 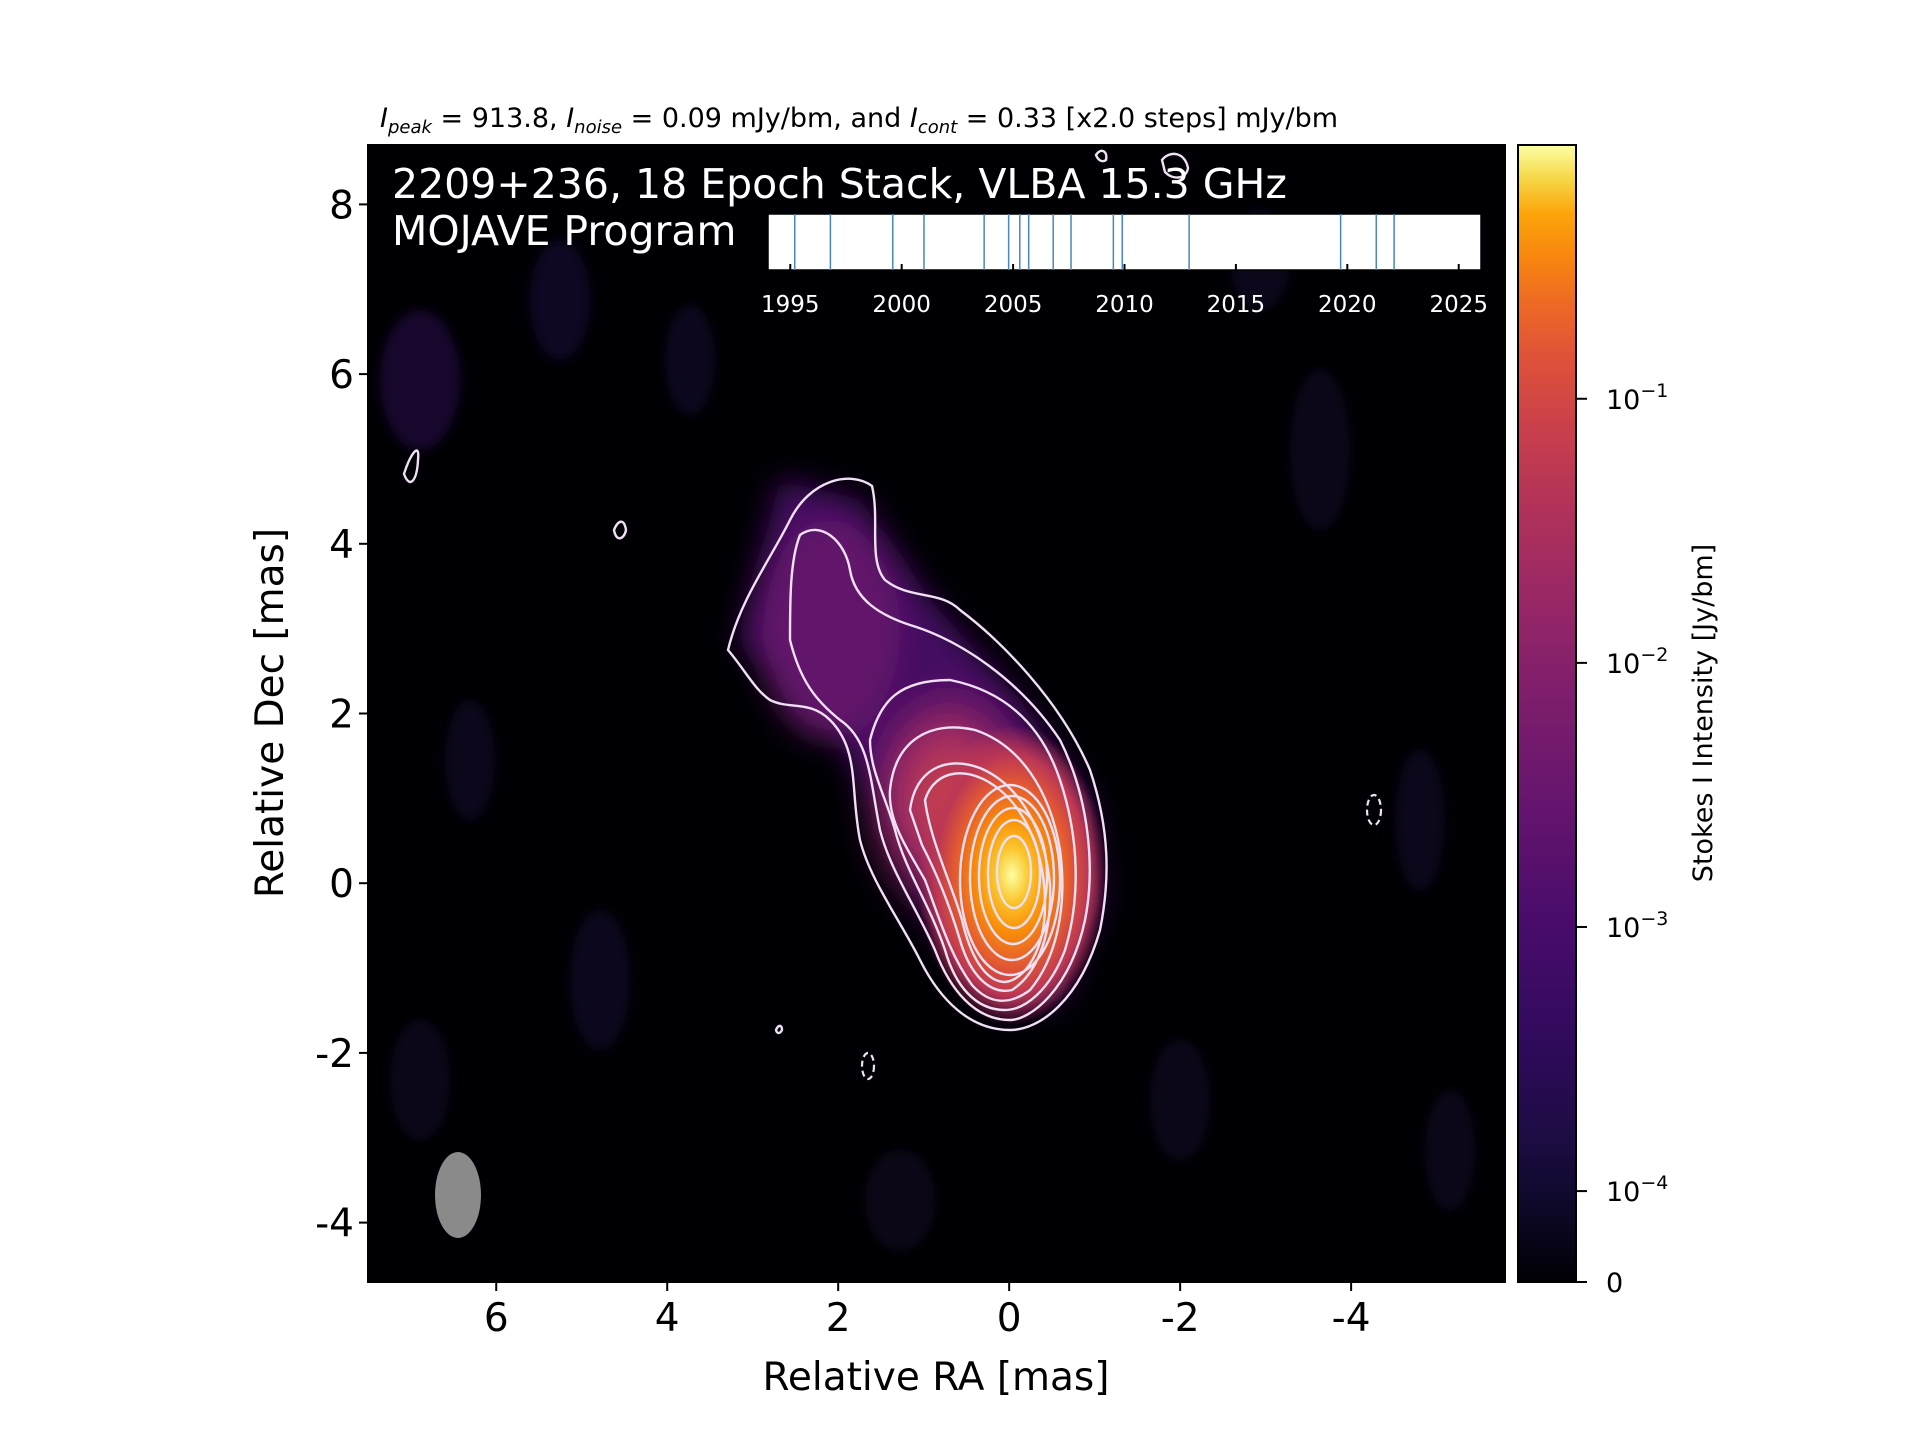 What do you see at coordinates (341, 375) in the screenshot?
I see `y-tick-label: 6` at bounding box center [341, 375].